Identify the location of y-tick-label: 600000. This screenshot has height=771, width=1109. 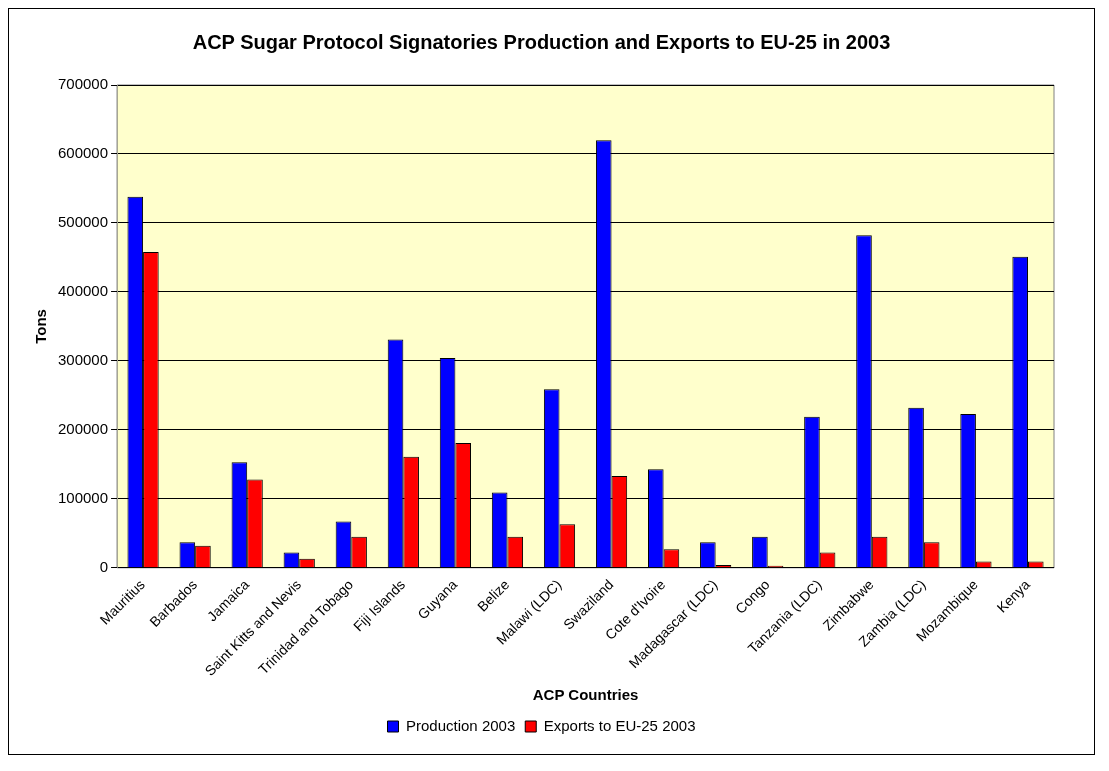
(83, 153).